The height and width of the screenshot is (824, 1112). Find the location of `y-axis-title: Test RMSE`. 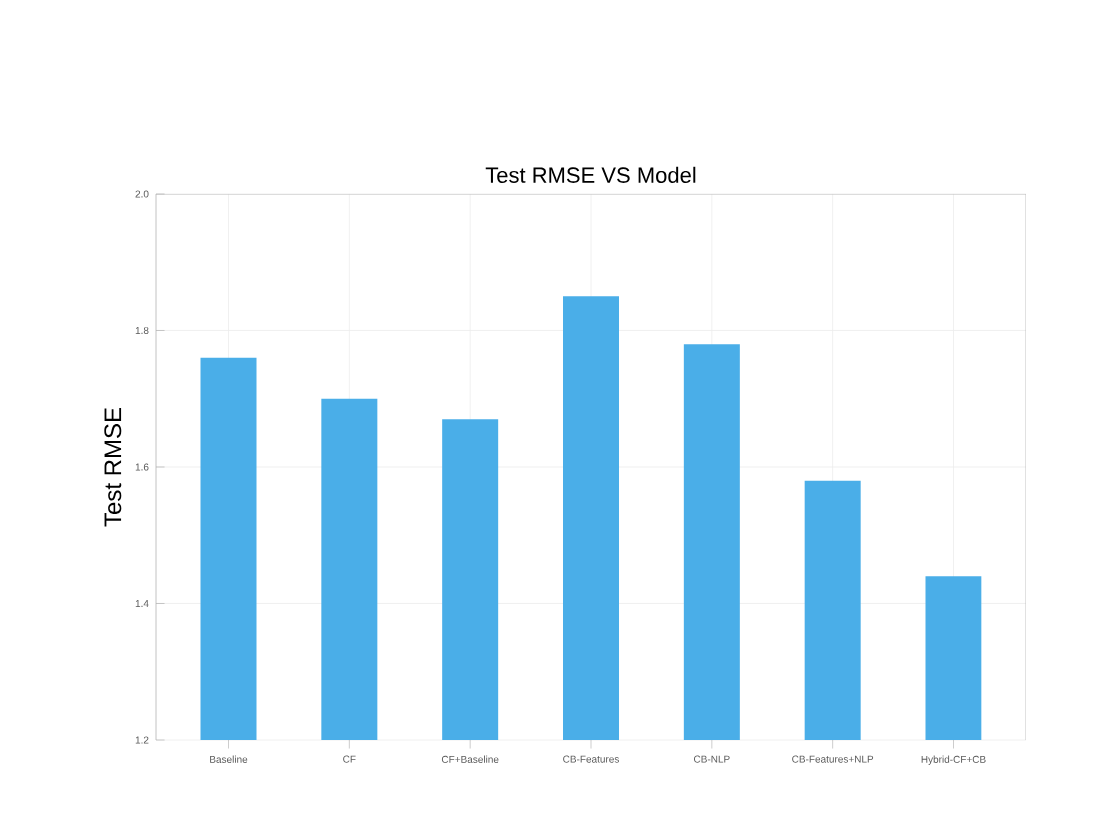

y-axis-title: Test RMSE is located at coordinates (113, 467).